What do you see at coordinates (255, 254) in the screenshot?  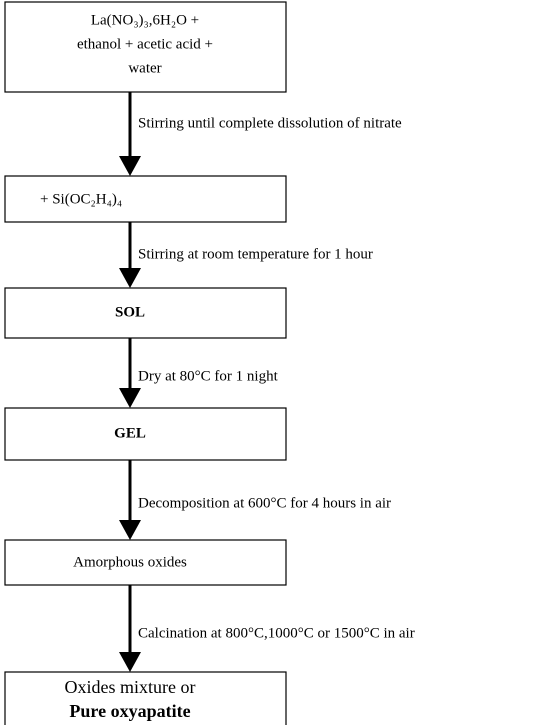 I see `edge-label: Stirring at room temperature for 1 hour` at bounding box center [255, 254].